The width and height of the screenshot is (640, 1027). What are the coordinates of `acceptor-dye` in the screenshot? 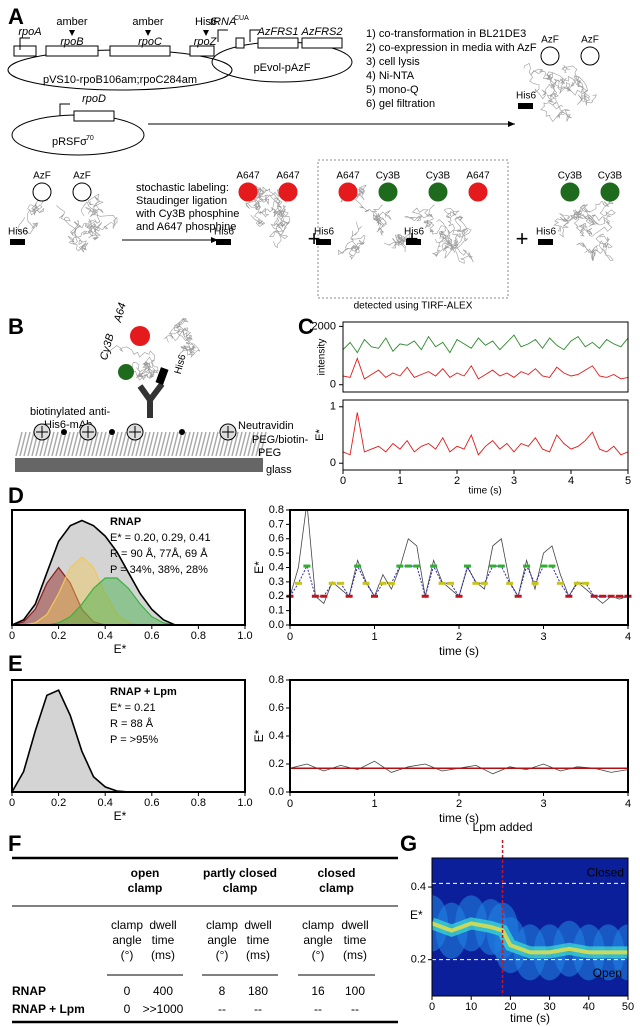 It's located at (140, 336).